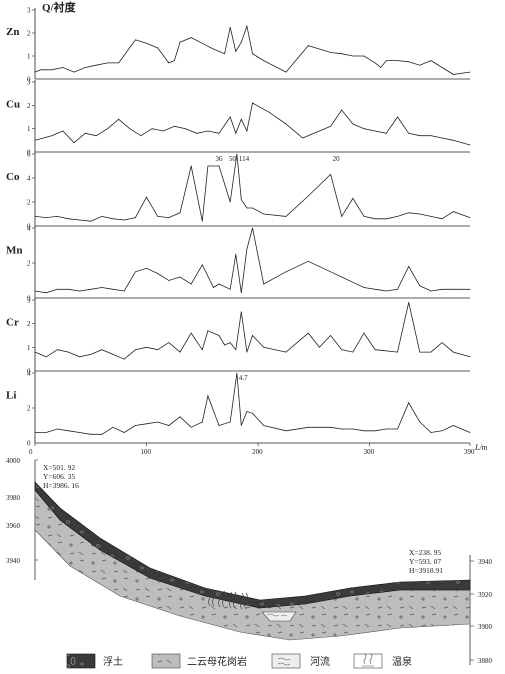 The height and width of the screenshot is (674, 505). What do you see at coordinates (11, 395) in the screenshot?
I see `panel-label: Li` at bounding box center [11, 395].